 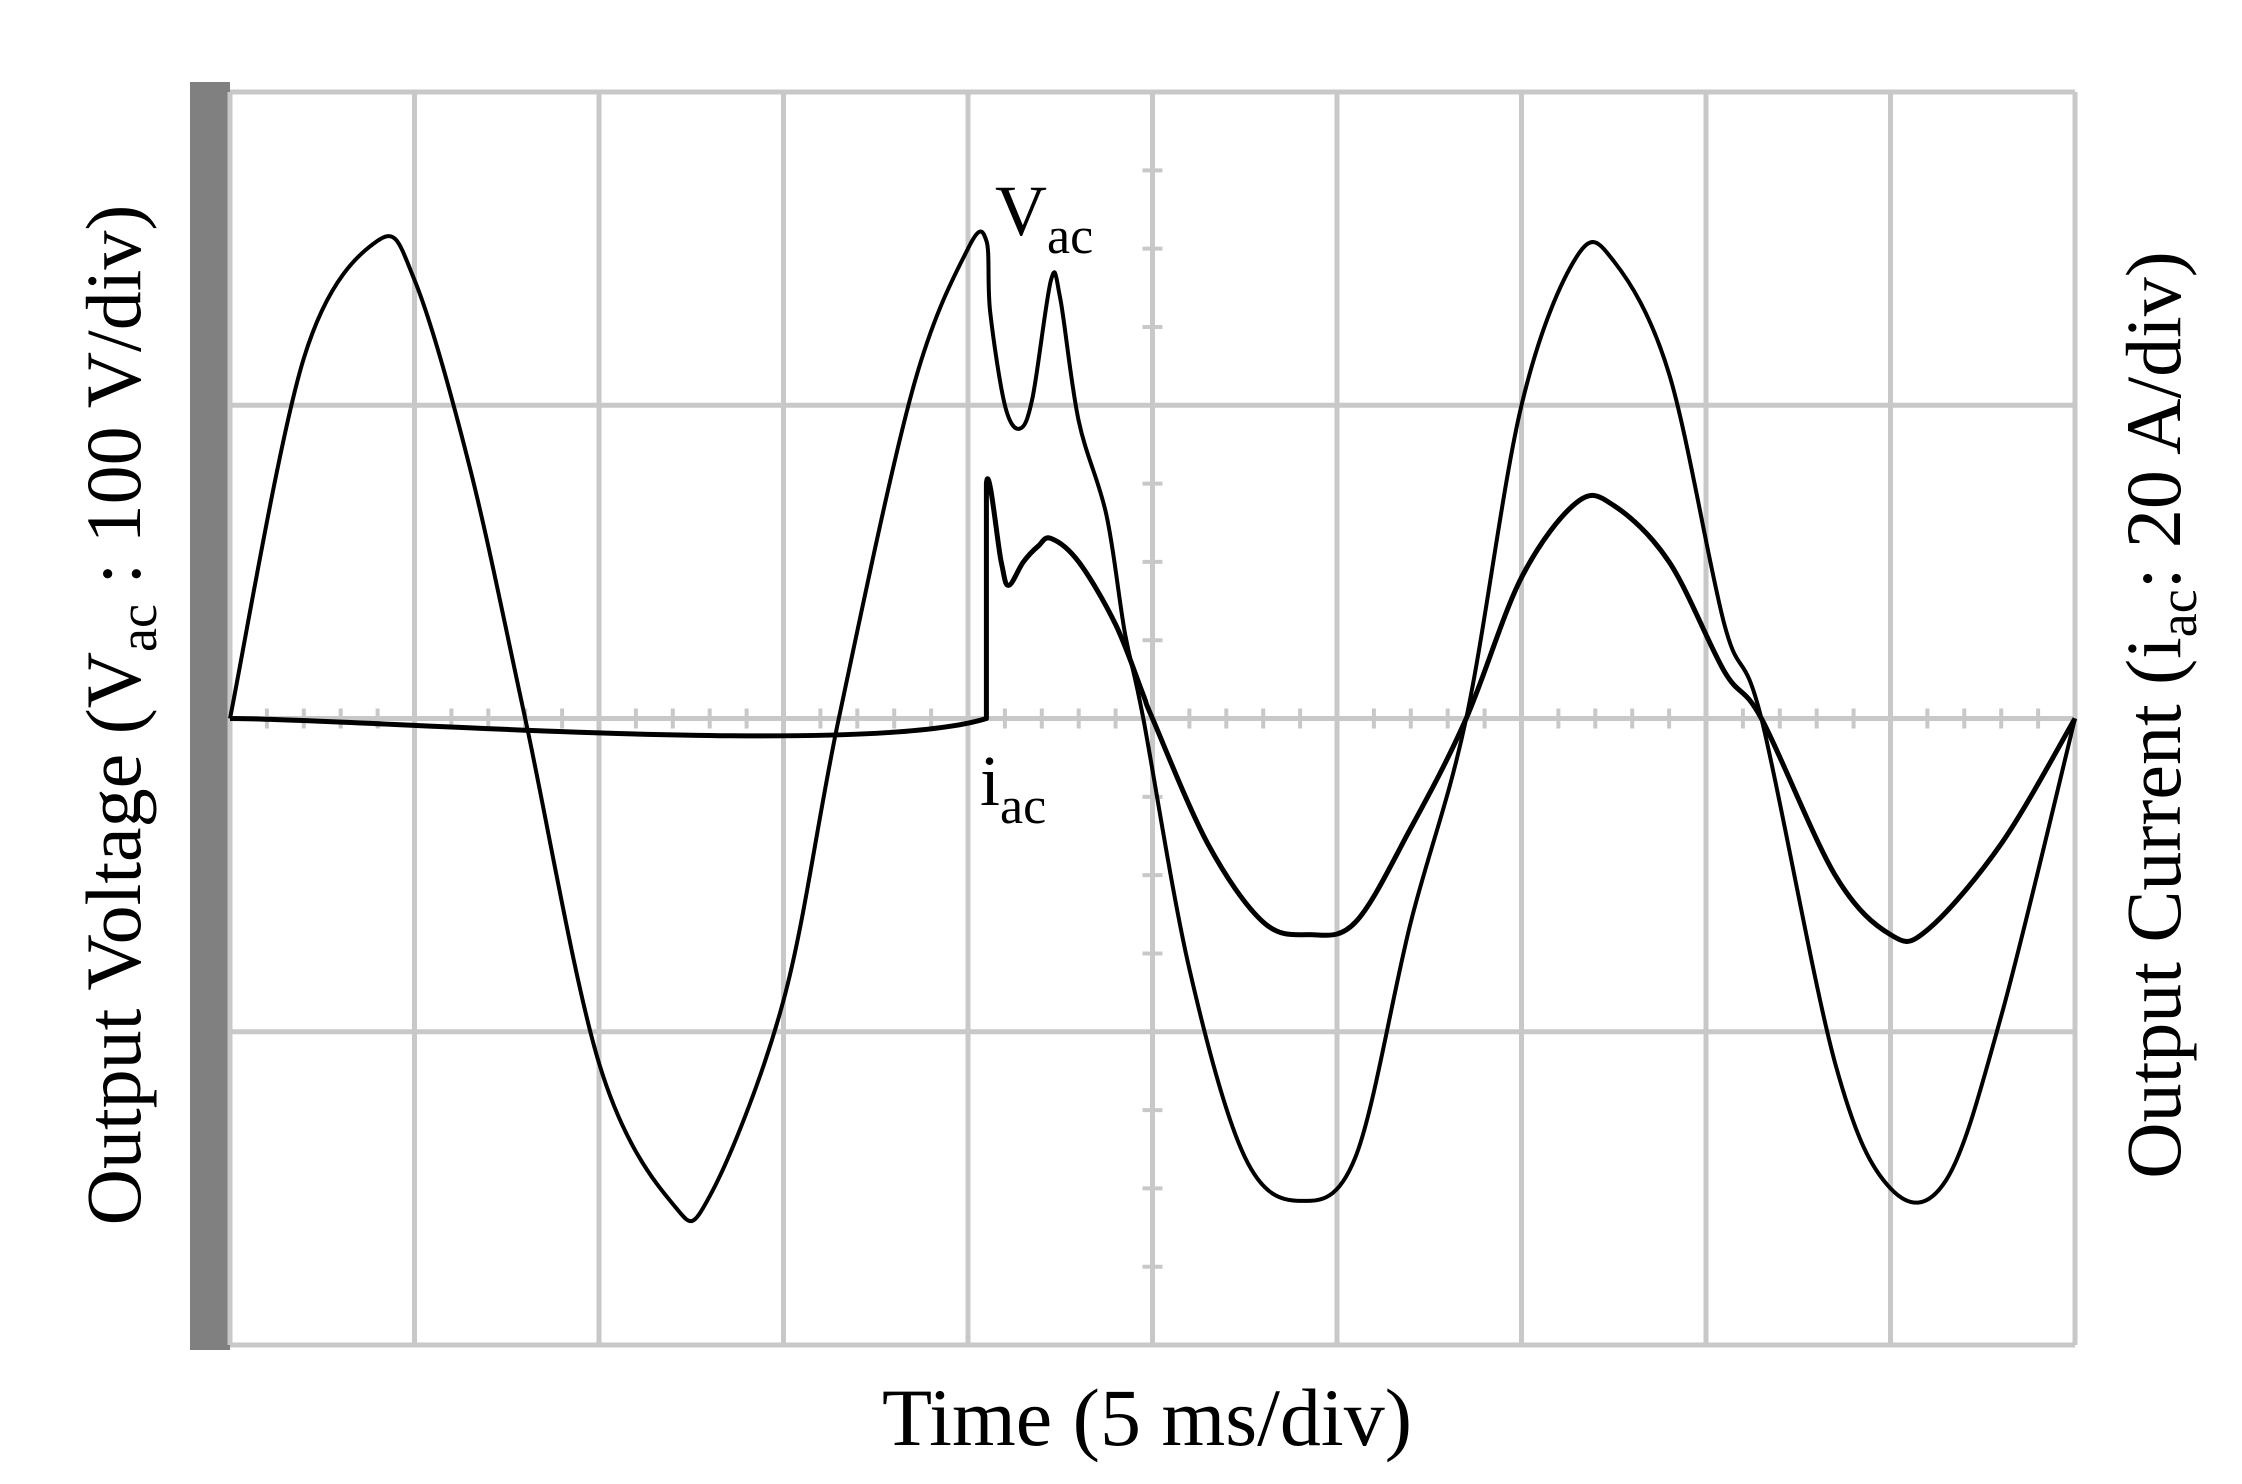 I want to click on label-vac-sub: ac, so click(x=1070, y=236).